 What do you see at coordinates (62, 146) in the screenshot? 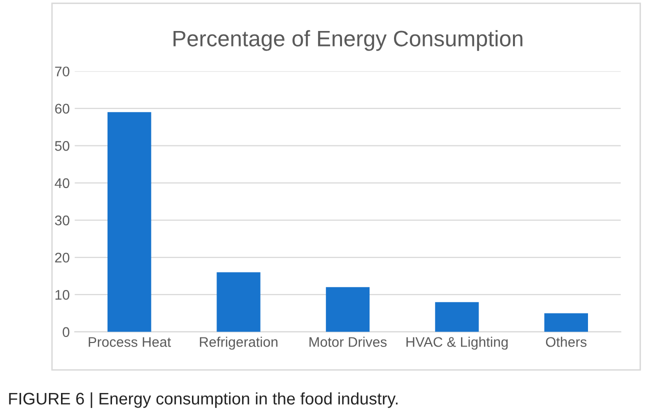
I see `y-tick-label: 50` at bounding box center [62, 146].